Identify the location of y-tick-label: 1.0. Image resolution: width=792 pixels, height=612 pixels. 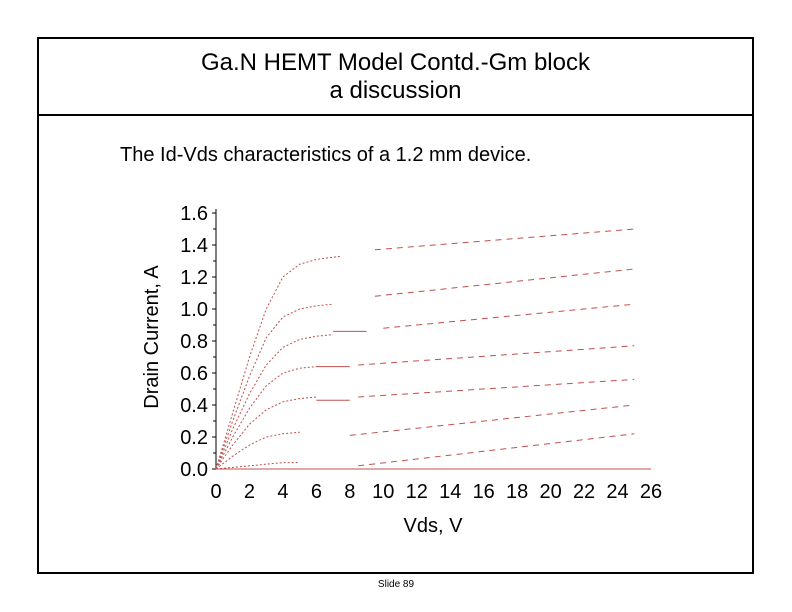
(194, 310).